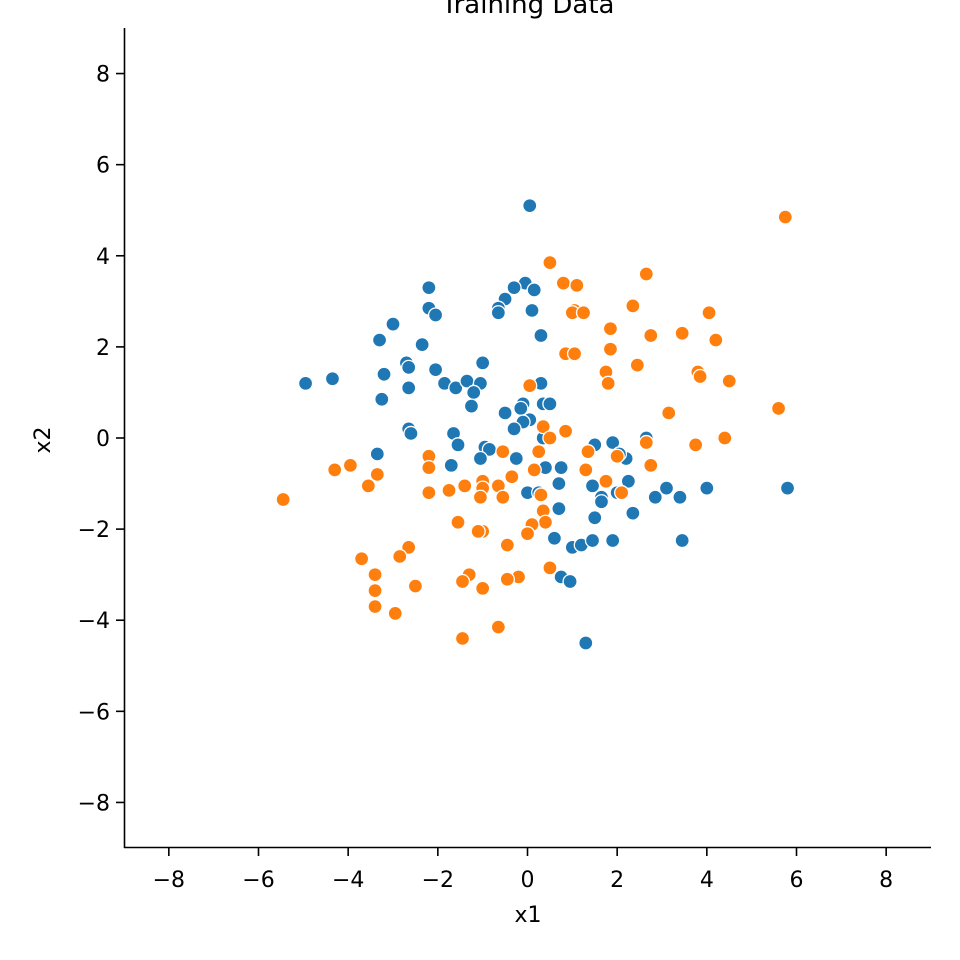 Image resolution: width=960 pixels, height=960 pixels. I want to click on y-tick-label: 2, so click(103, 348).